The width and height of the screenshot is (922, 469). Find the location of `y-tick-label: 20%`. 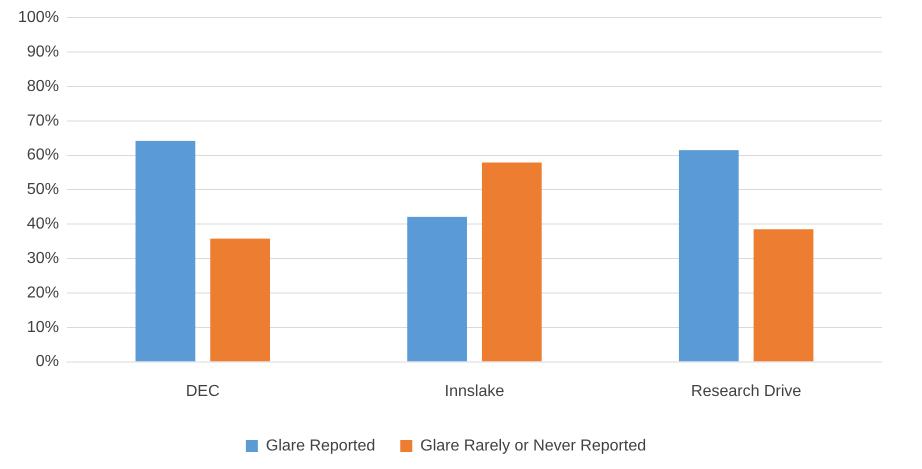

y-tick-label: 20% is located at coordinates (42, 293).